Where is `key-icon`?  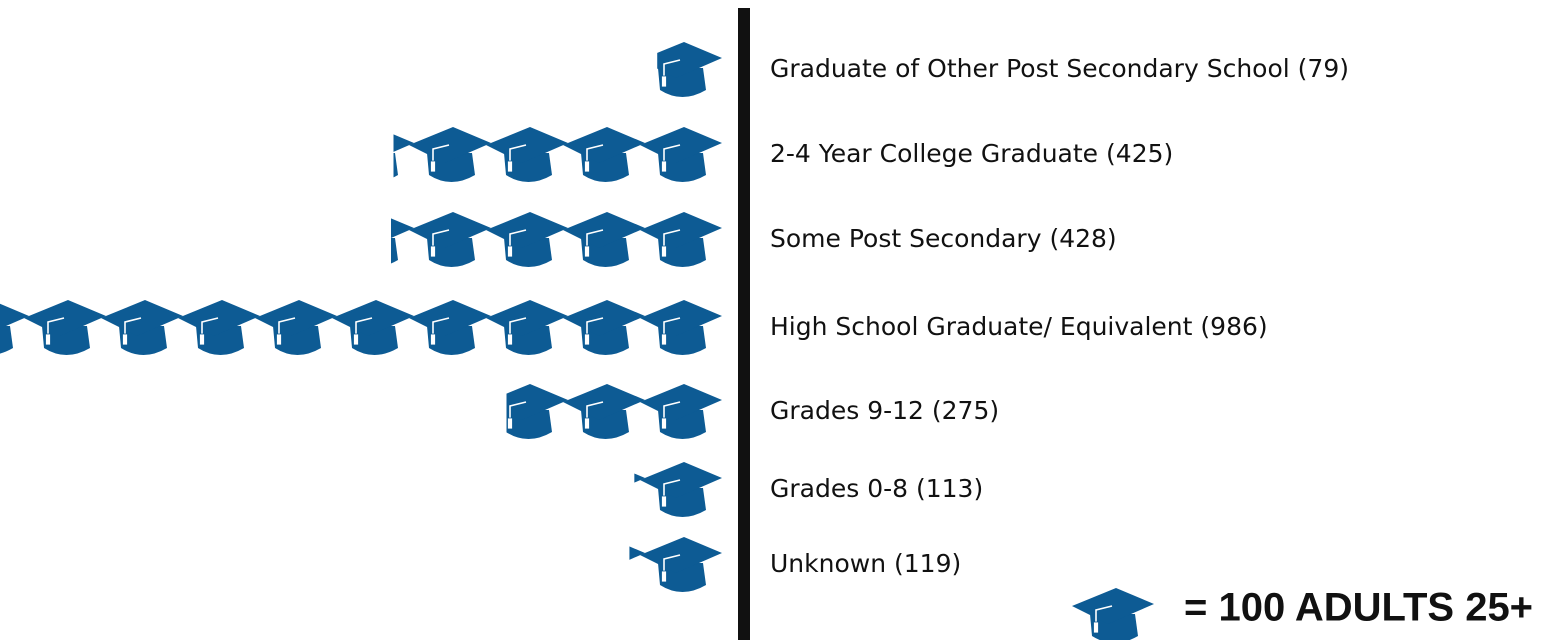
key-icon is located at coordinates (1113, 613).